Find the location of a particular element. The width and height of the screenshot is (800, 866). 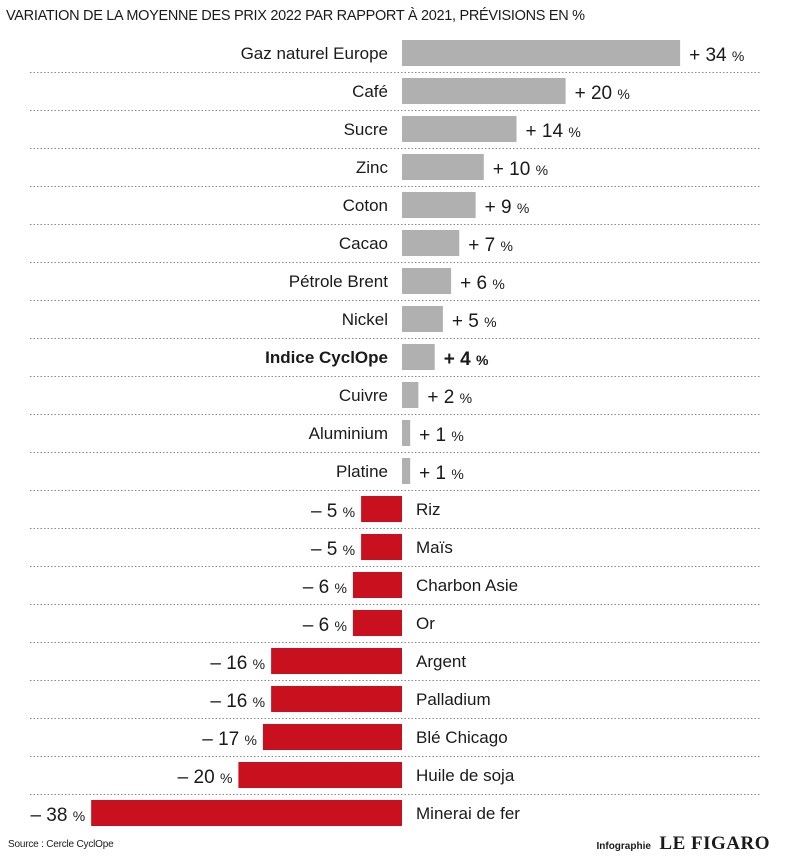

category-label: Sucre is located at coordinates (366, 129).